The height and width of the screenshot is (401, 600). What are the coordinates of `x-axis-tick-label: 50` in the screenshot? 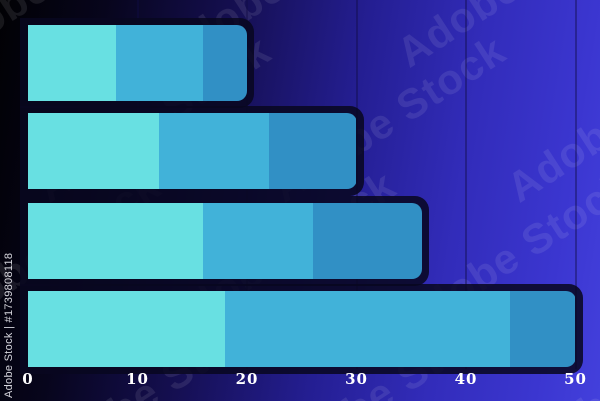 It's located at (575, 379).